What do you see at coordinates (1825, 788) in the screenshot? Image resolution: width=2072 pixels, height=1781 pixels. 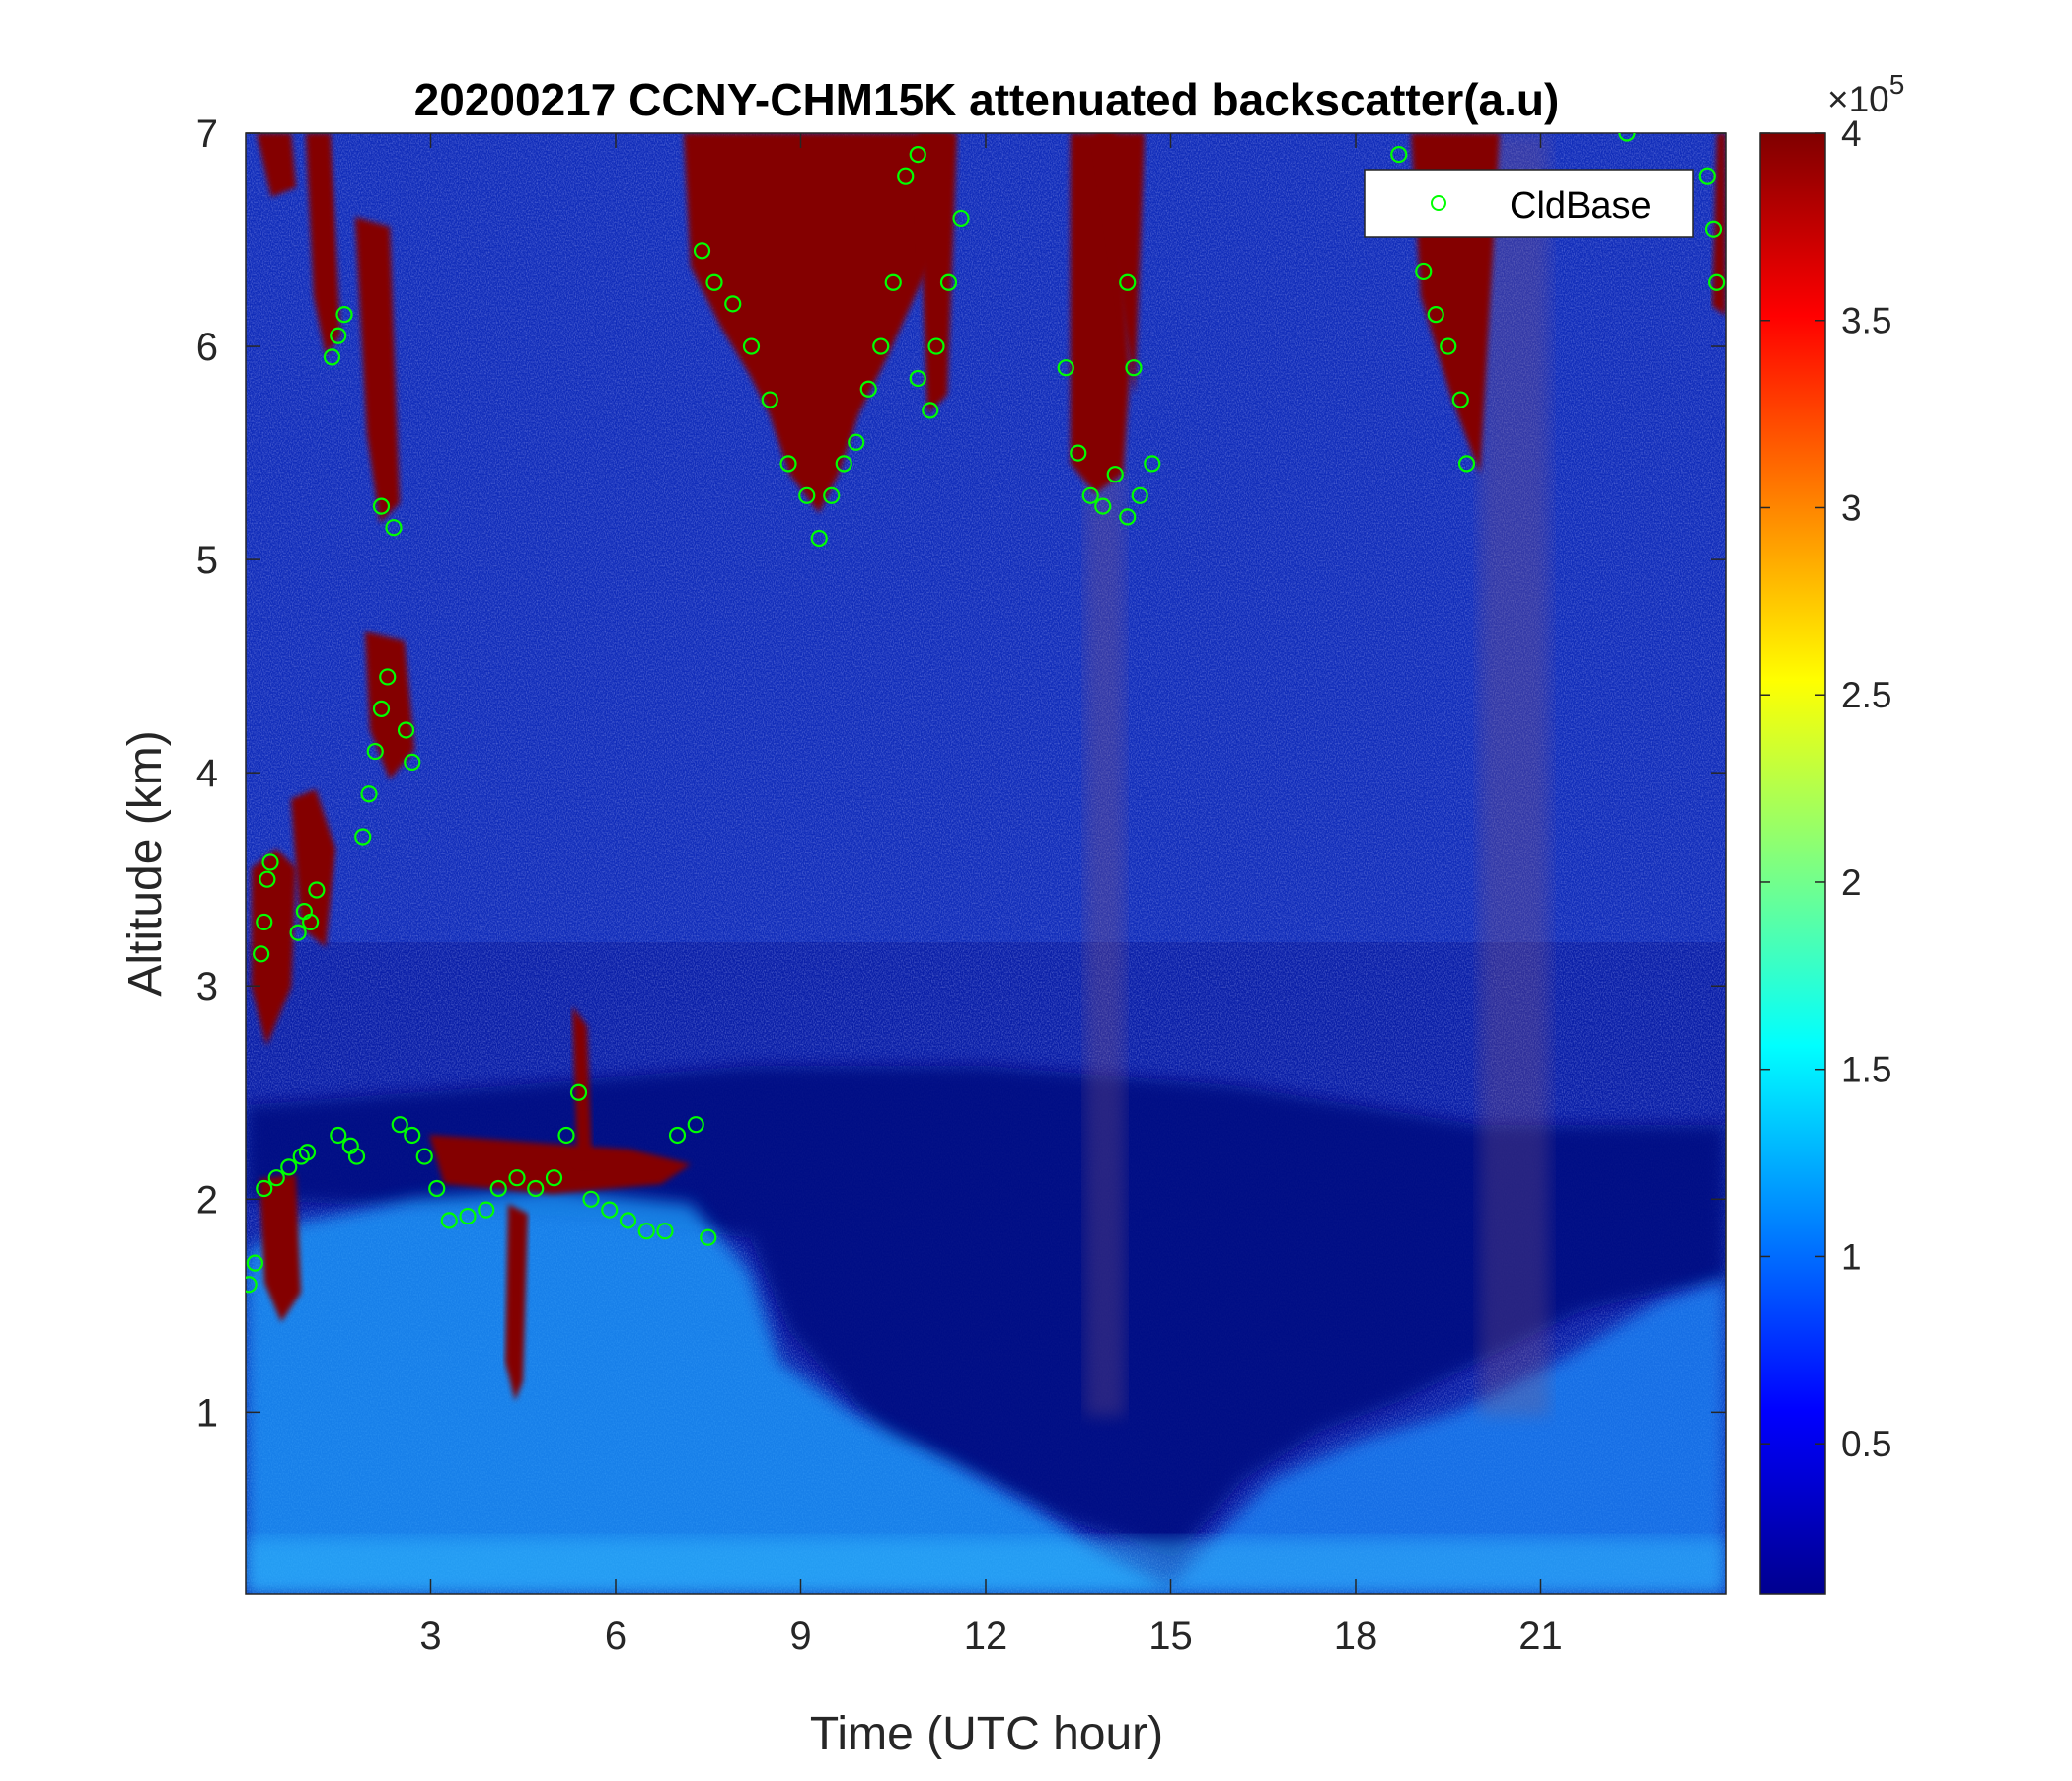 I see `colorbar-ticks: 0.5 1 1.5 2 2.5 3 3.5 4` at bounding box center [1825, 788].